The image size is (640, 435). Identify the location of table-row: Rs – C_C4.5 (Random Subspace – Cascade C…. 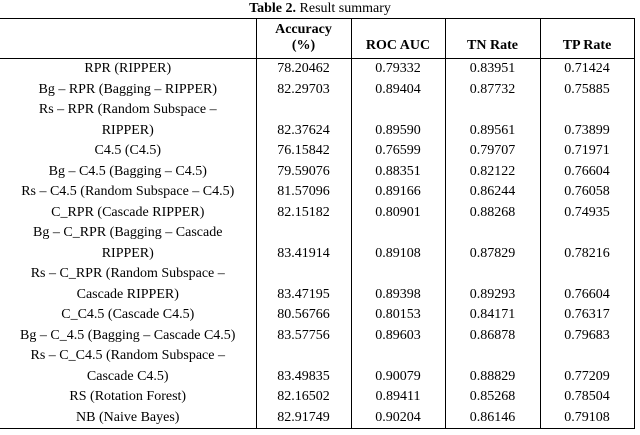
(317, 366).